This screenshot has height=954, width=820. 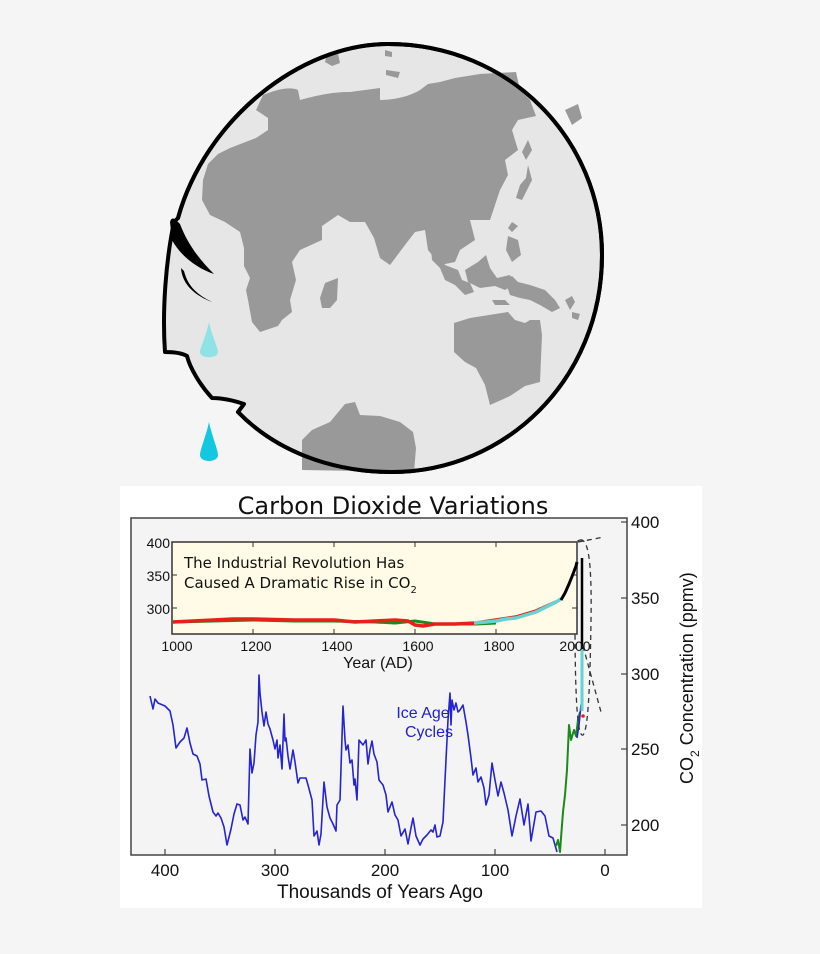 What do you see at coordinates (583, 716) in the screenshot?
I see `series-red-marker` at bounding box center [583, 716].